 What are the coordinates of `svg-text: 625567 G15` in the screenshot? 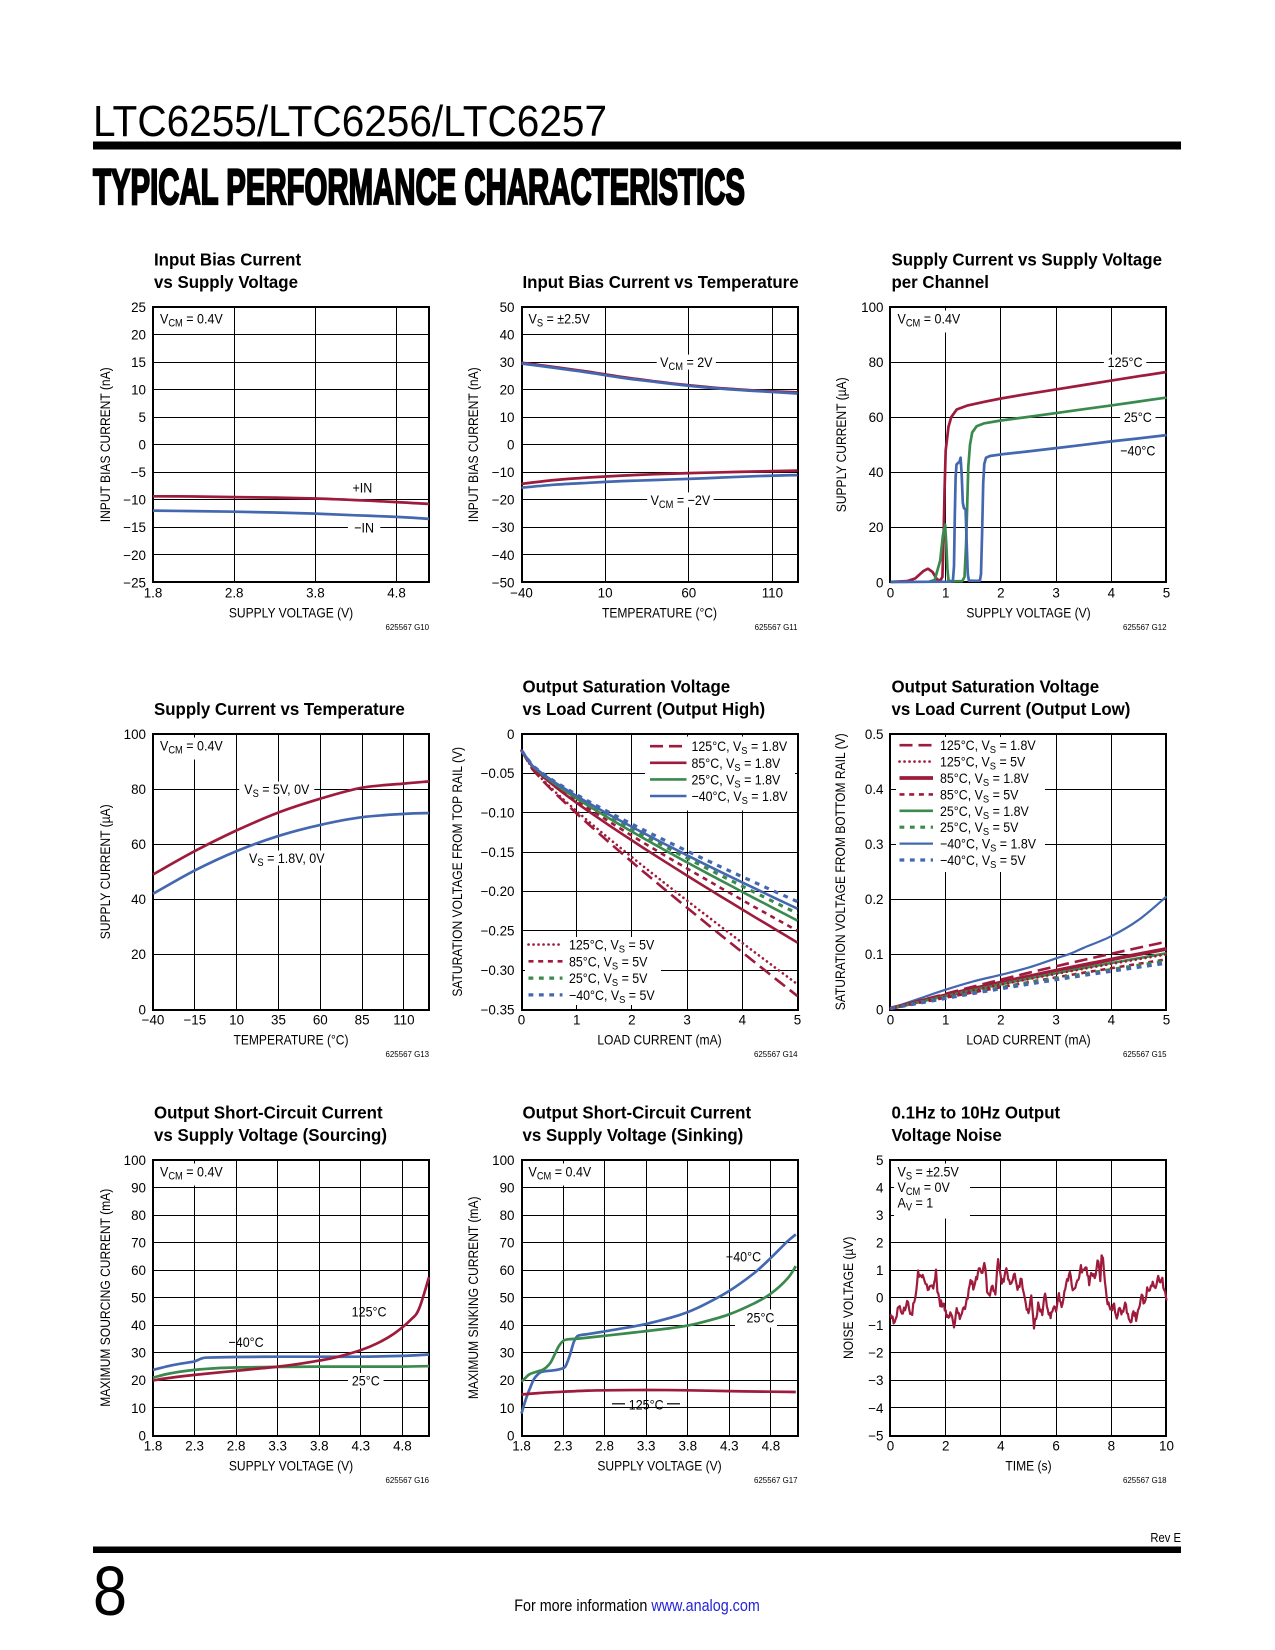 It's located at (1145, 1054).